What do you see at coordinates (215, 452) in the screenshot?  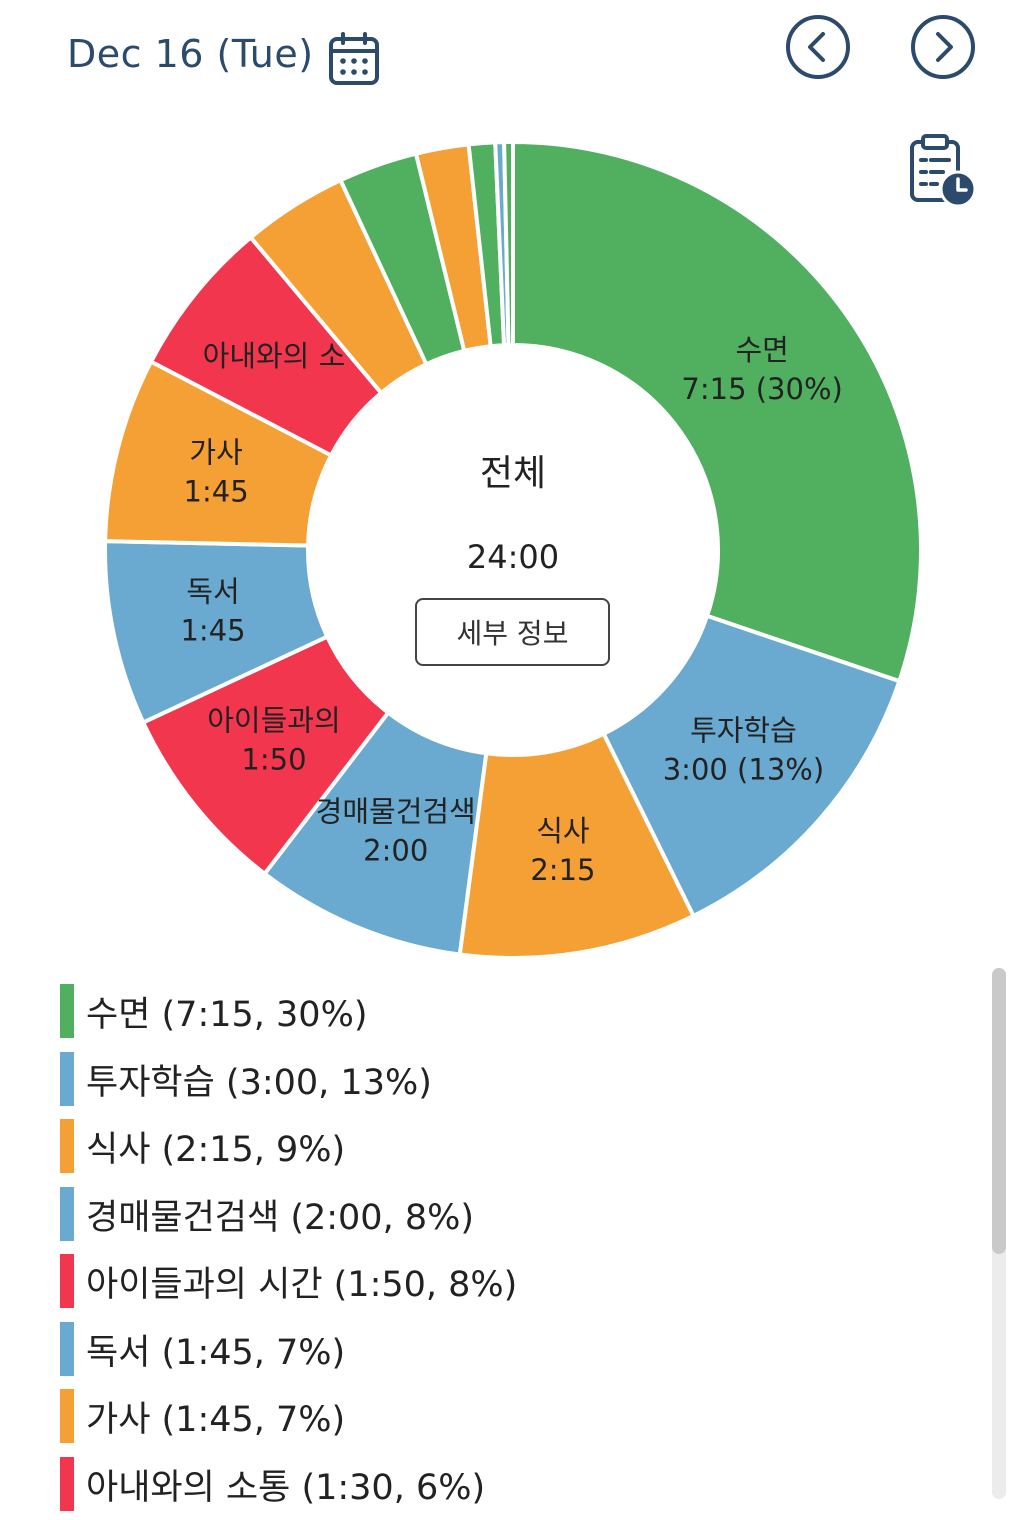 I see `slice-label: 가사` at bounding box center [215, 452].